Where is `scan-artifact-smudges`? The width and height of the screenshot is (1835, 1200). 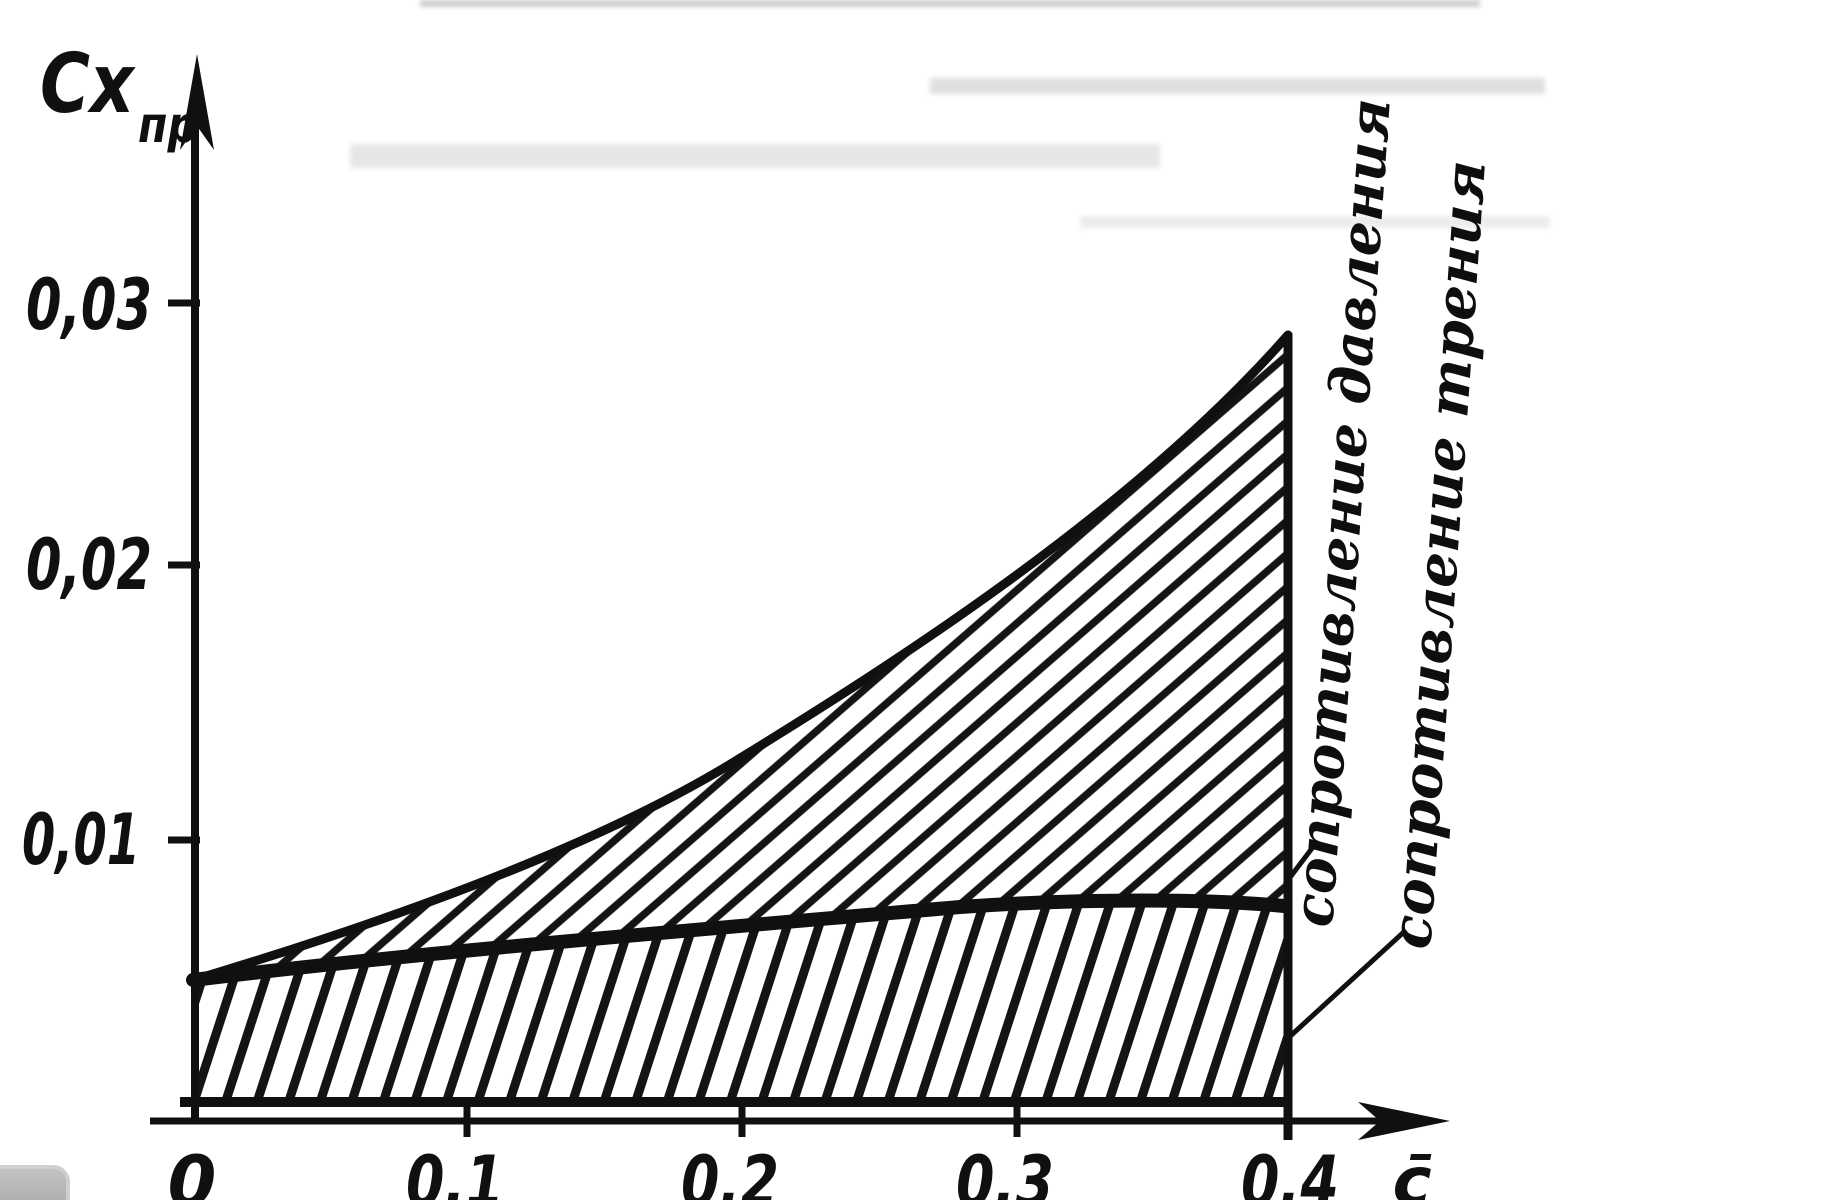 scan-artifact-smudges is located at coordinates (950, 114).